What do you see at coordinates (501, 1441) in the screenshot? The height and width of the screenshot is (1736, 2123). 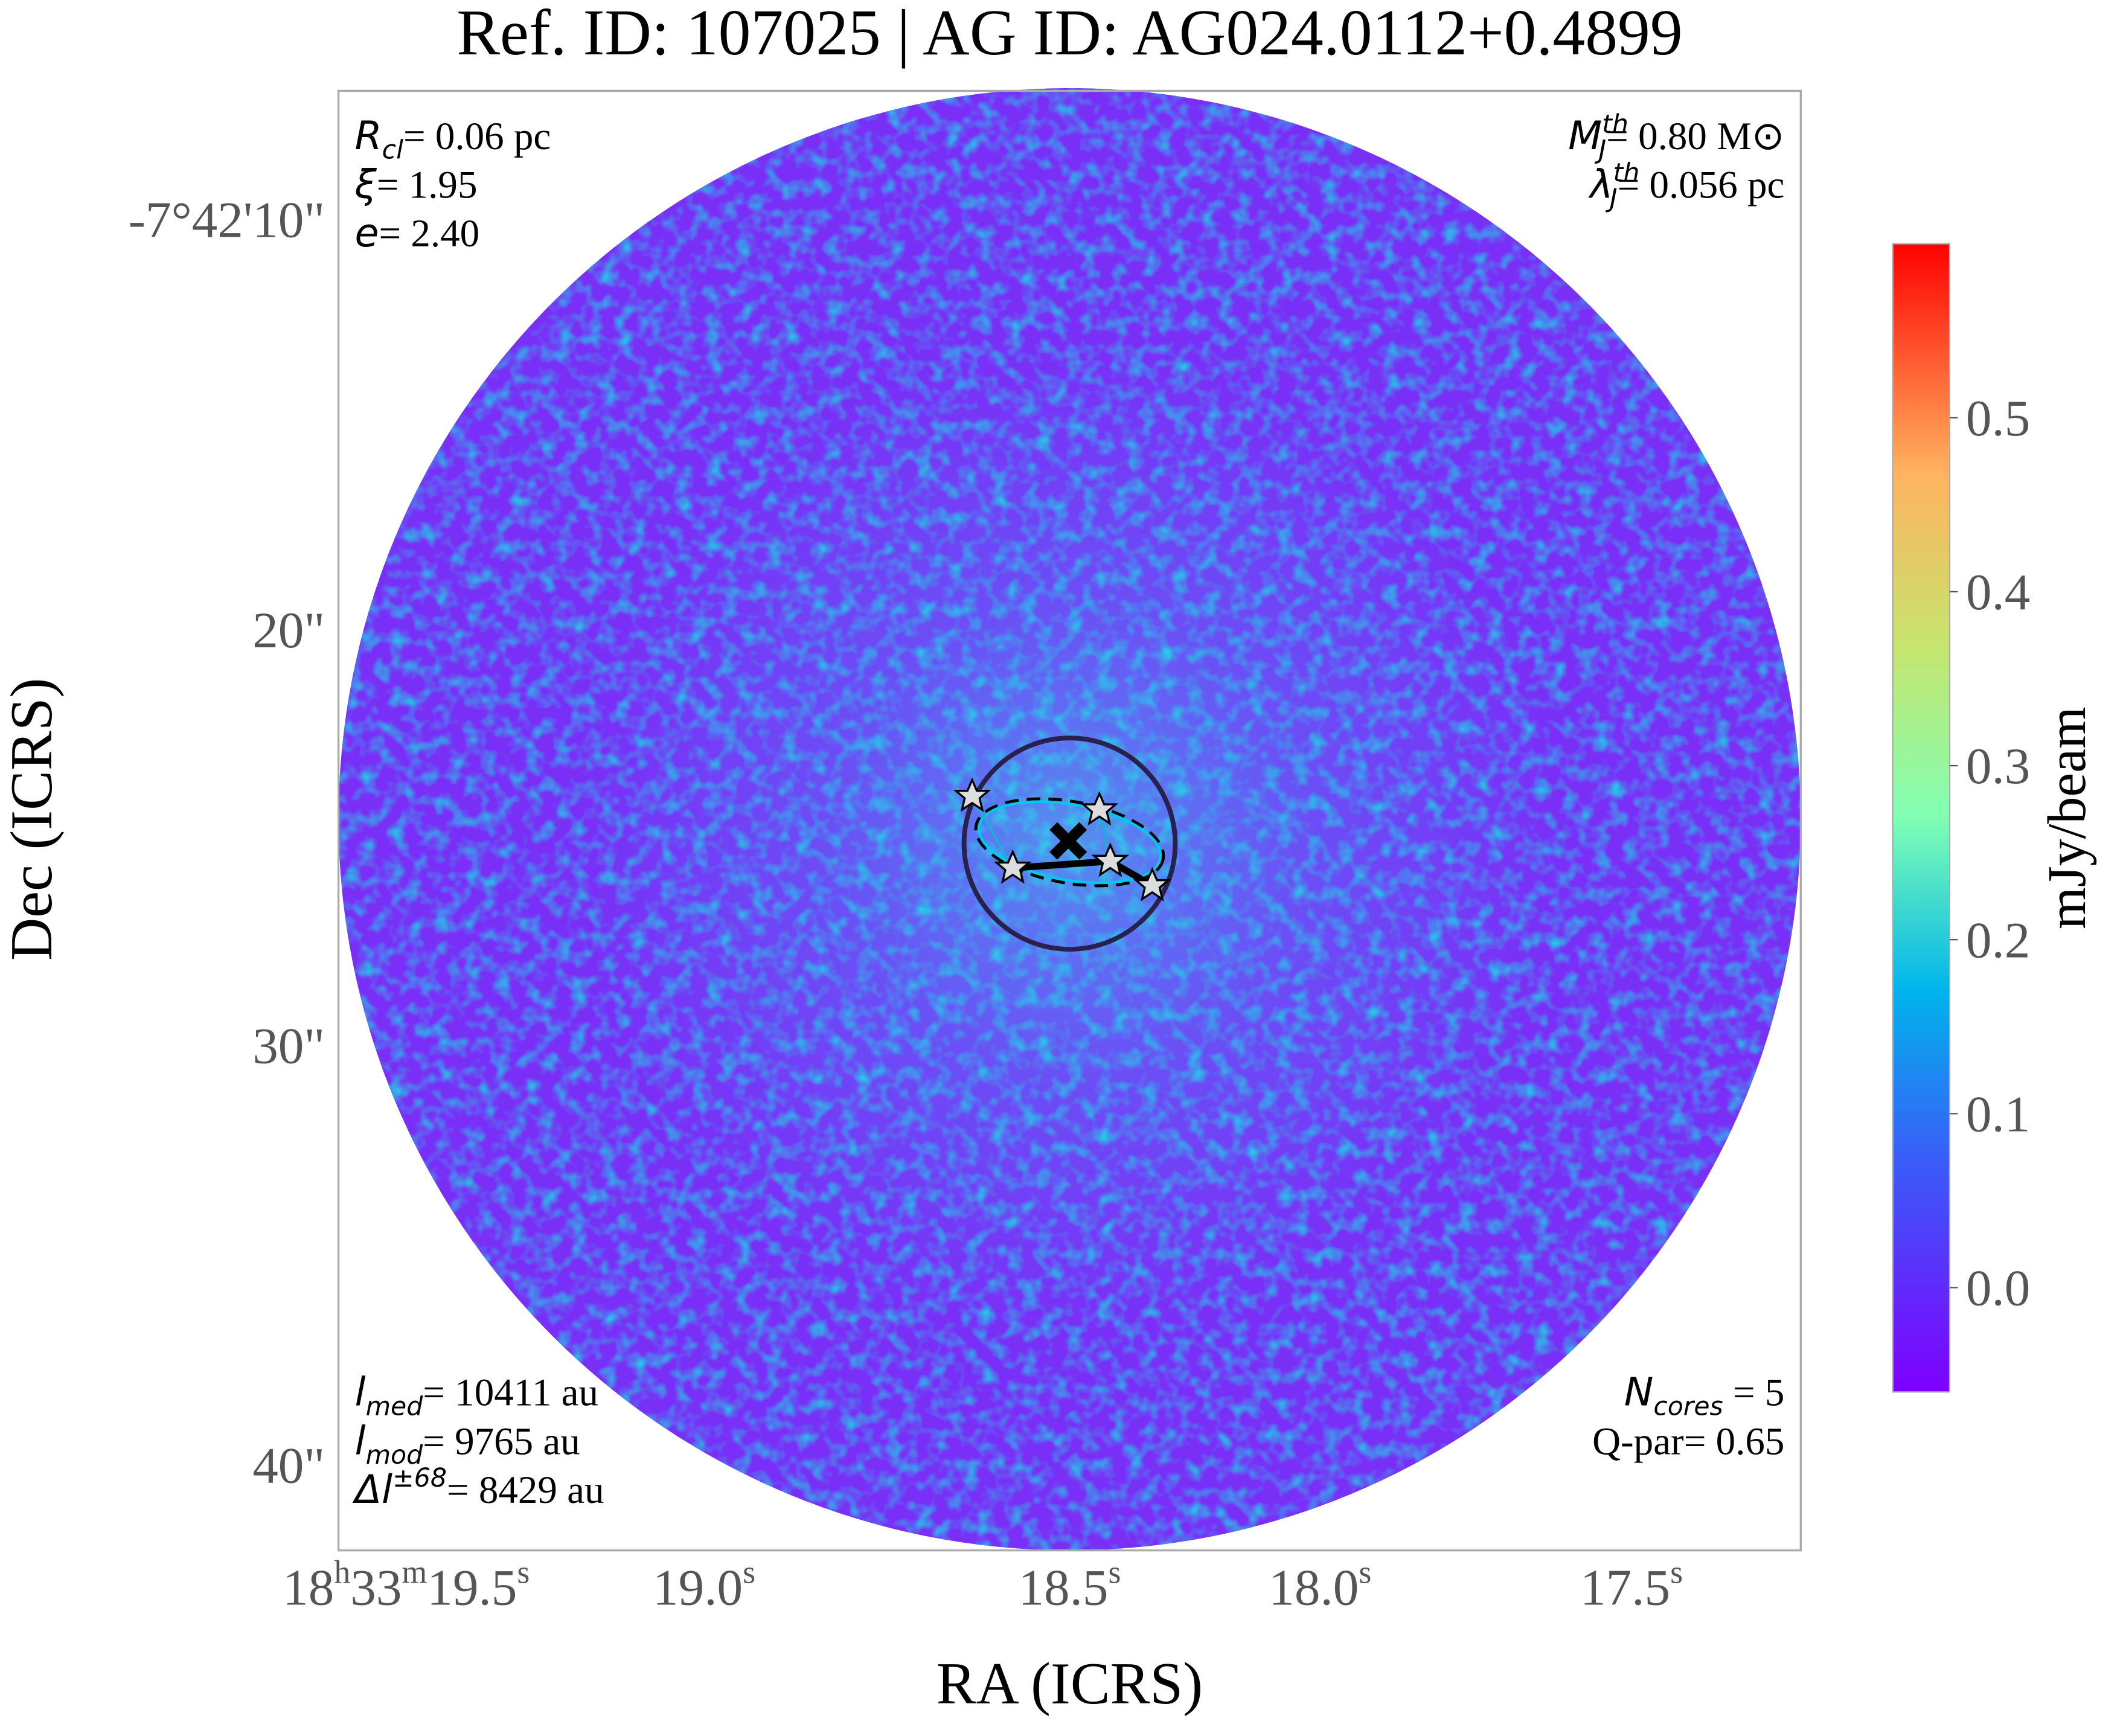 I see `annotation-text: = 9765 au` at bounding box center [501, 1441].